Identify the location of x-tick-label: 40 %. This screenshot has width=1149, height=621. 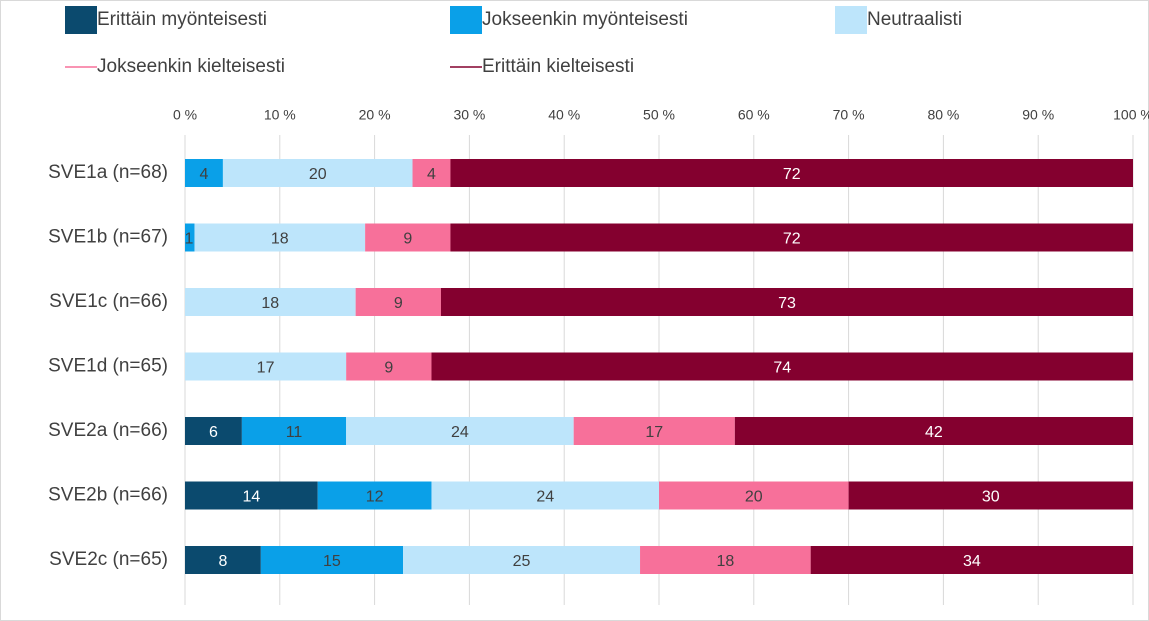
(564, 115).